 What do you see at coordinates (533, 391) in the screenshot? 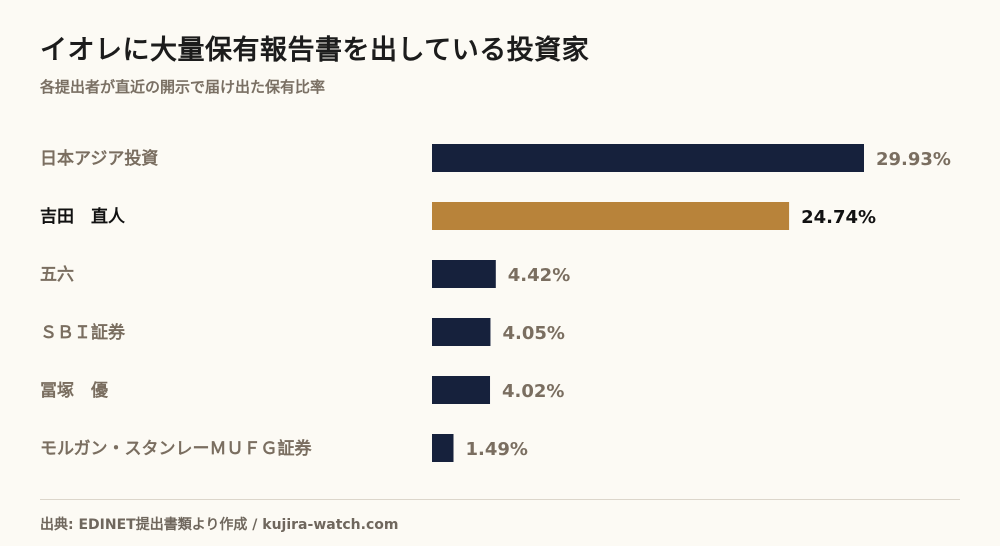
I see `value-label: 4.02%` at bounding box center [533, 391].